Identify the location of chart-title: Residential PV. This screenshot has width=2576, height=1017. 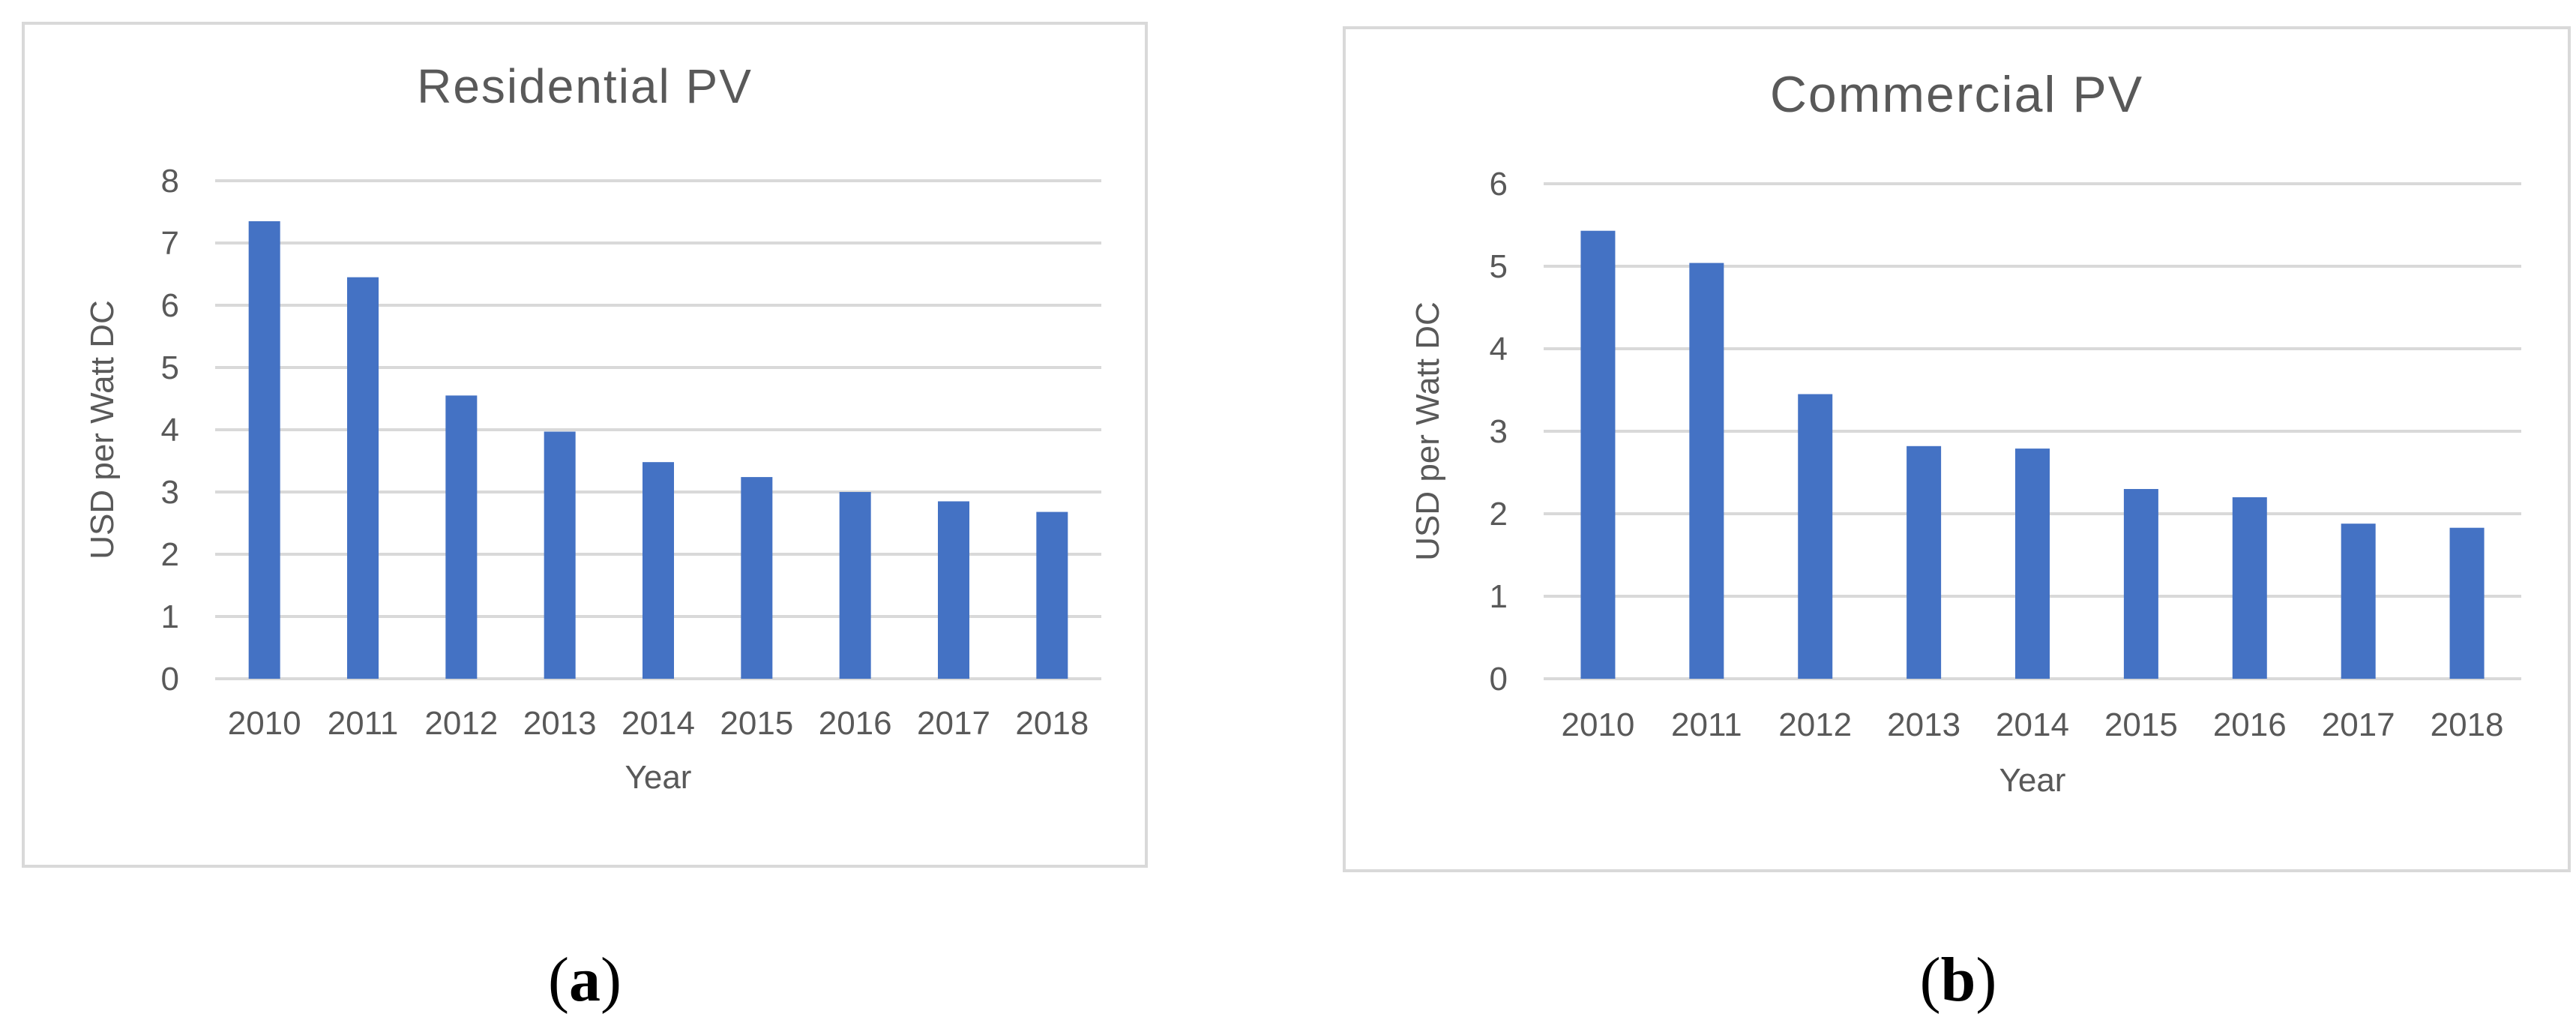
(585, 86).